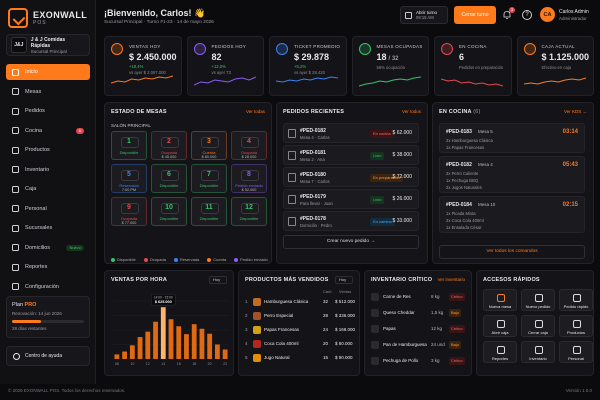  Describe the element at coordinates (249, 145) in the screenshot. I see `table-card: 4 Ocupada $ 28.000` at that location.